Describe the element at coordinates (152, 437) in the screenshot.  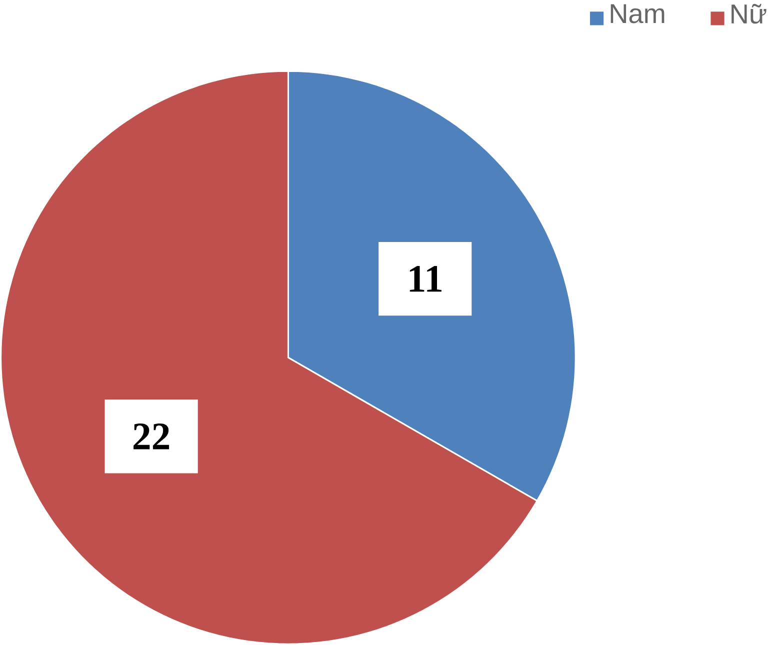
I see `data-label: 22` at that location.